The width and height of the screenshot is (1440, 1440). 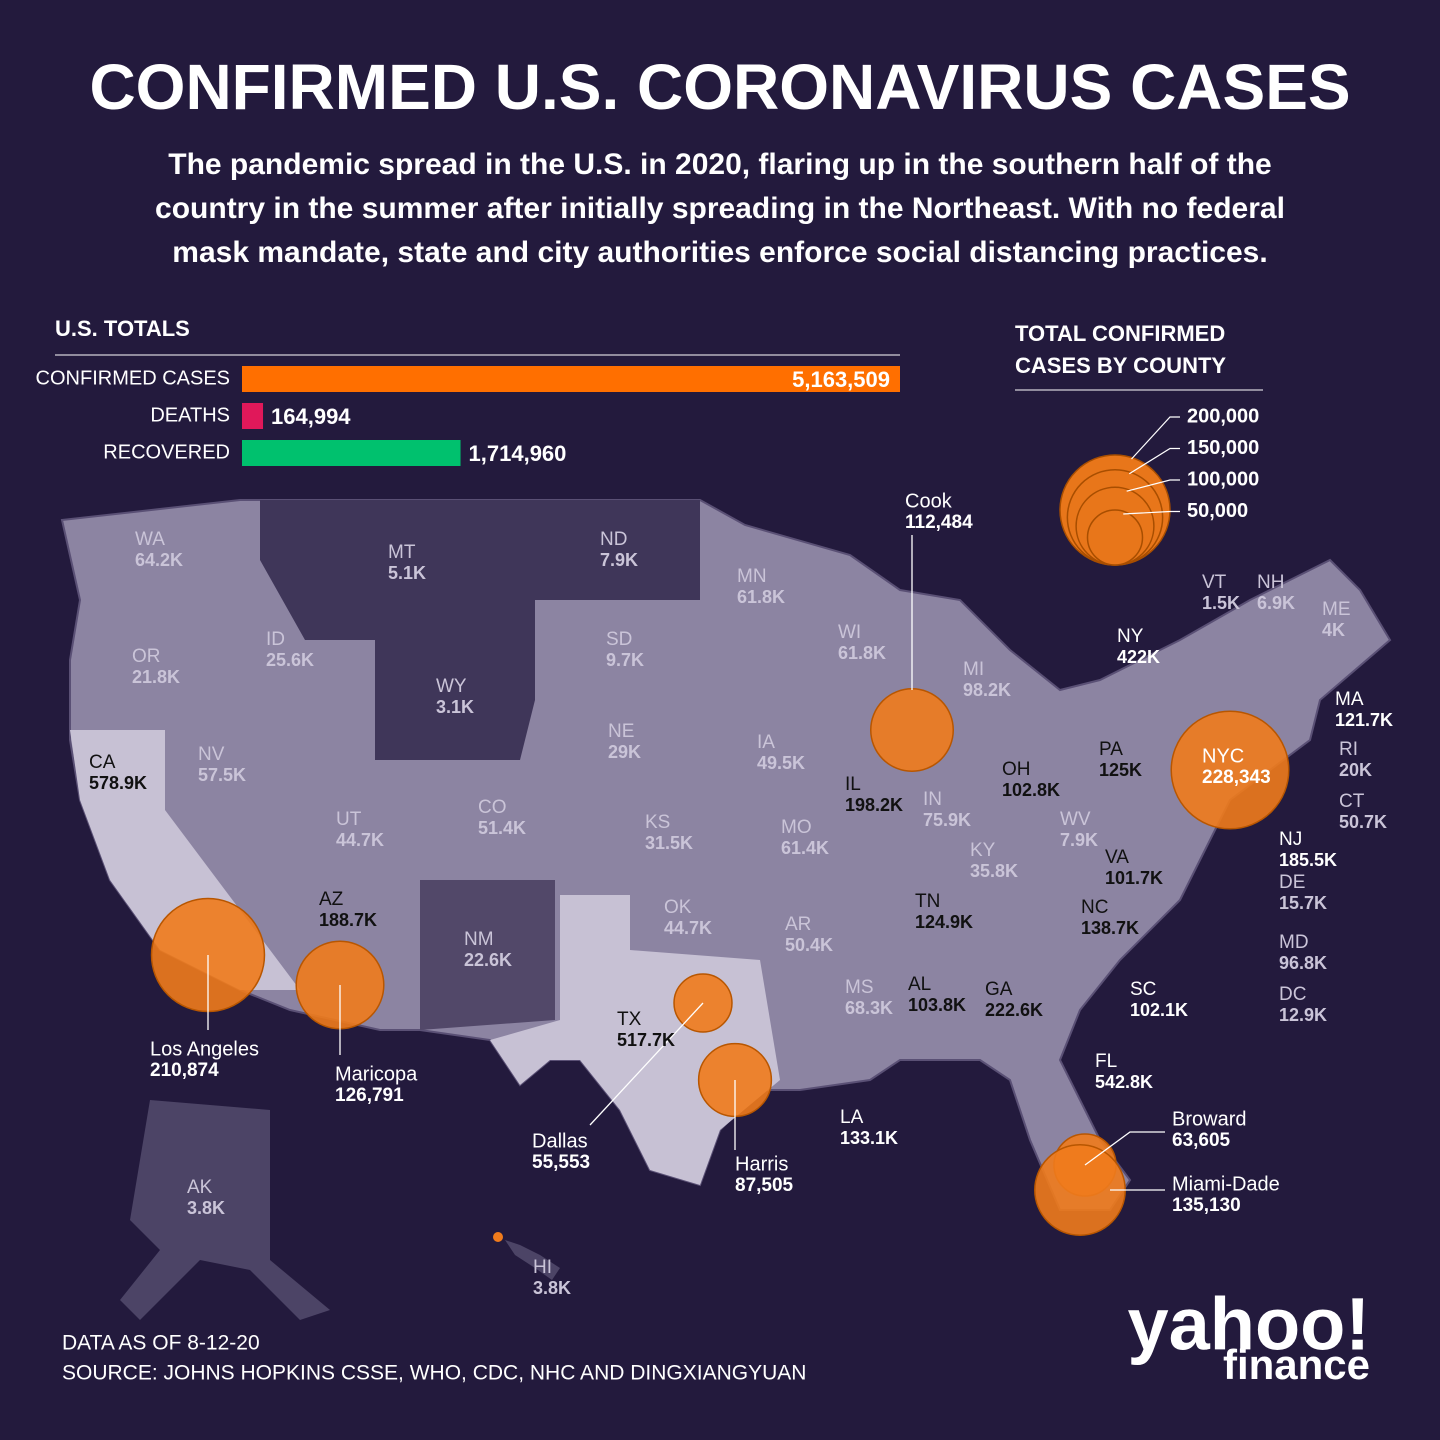 What do you see at coordinates (1206, 1205) in the screenshot?
I see `county-value: 135,130` at bounding box center [1206, 1205].